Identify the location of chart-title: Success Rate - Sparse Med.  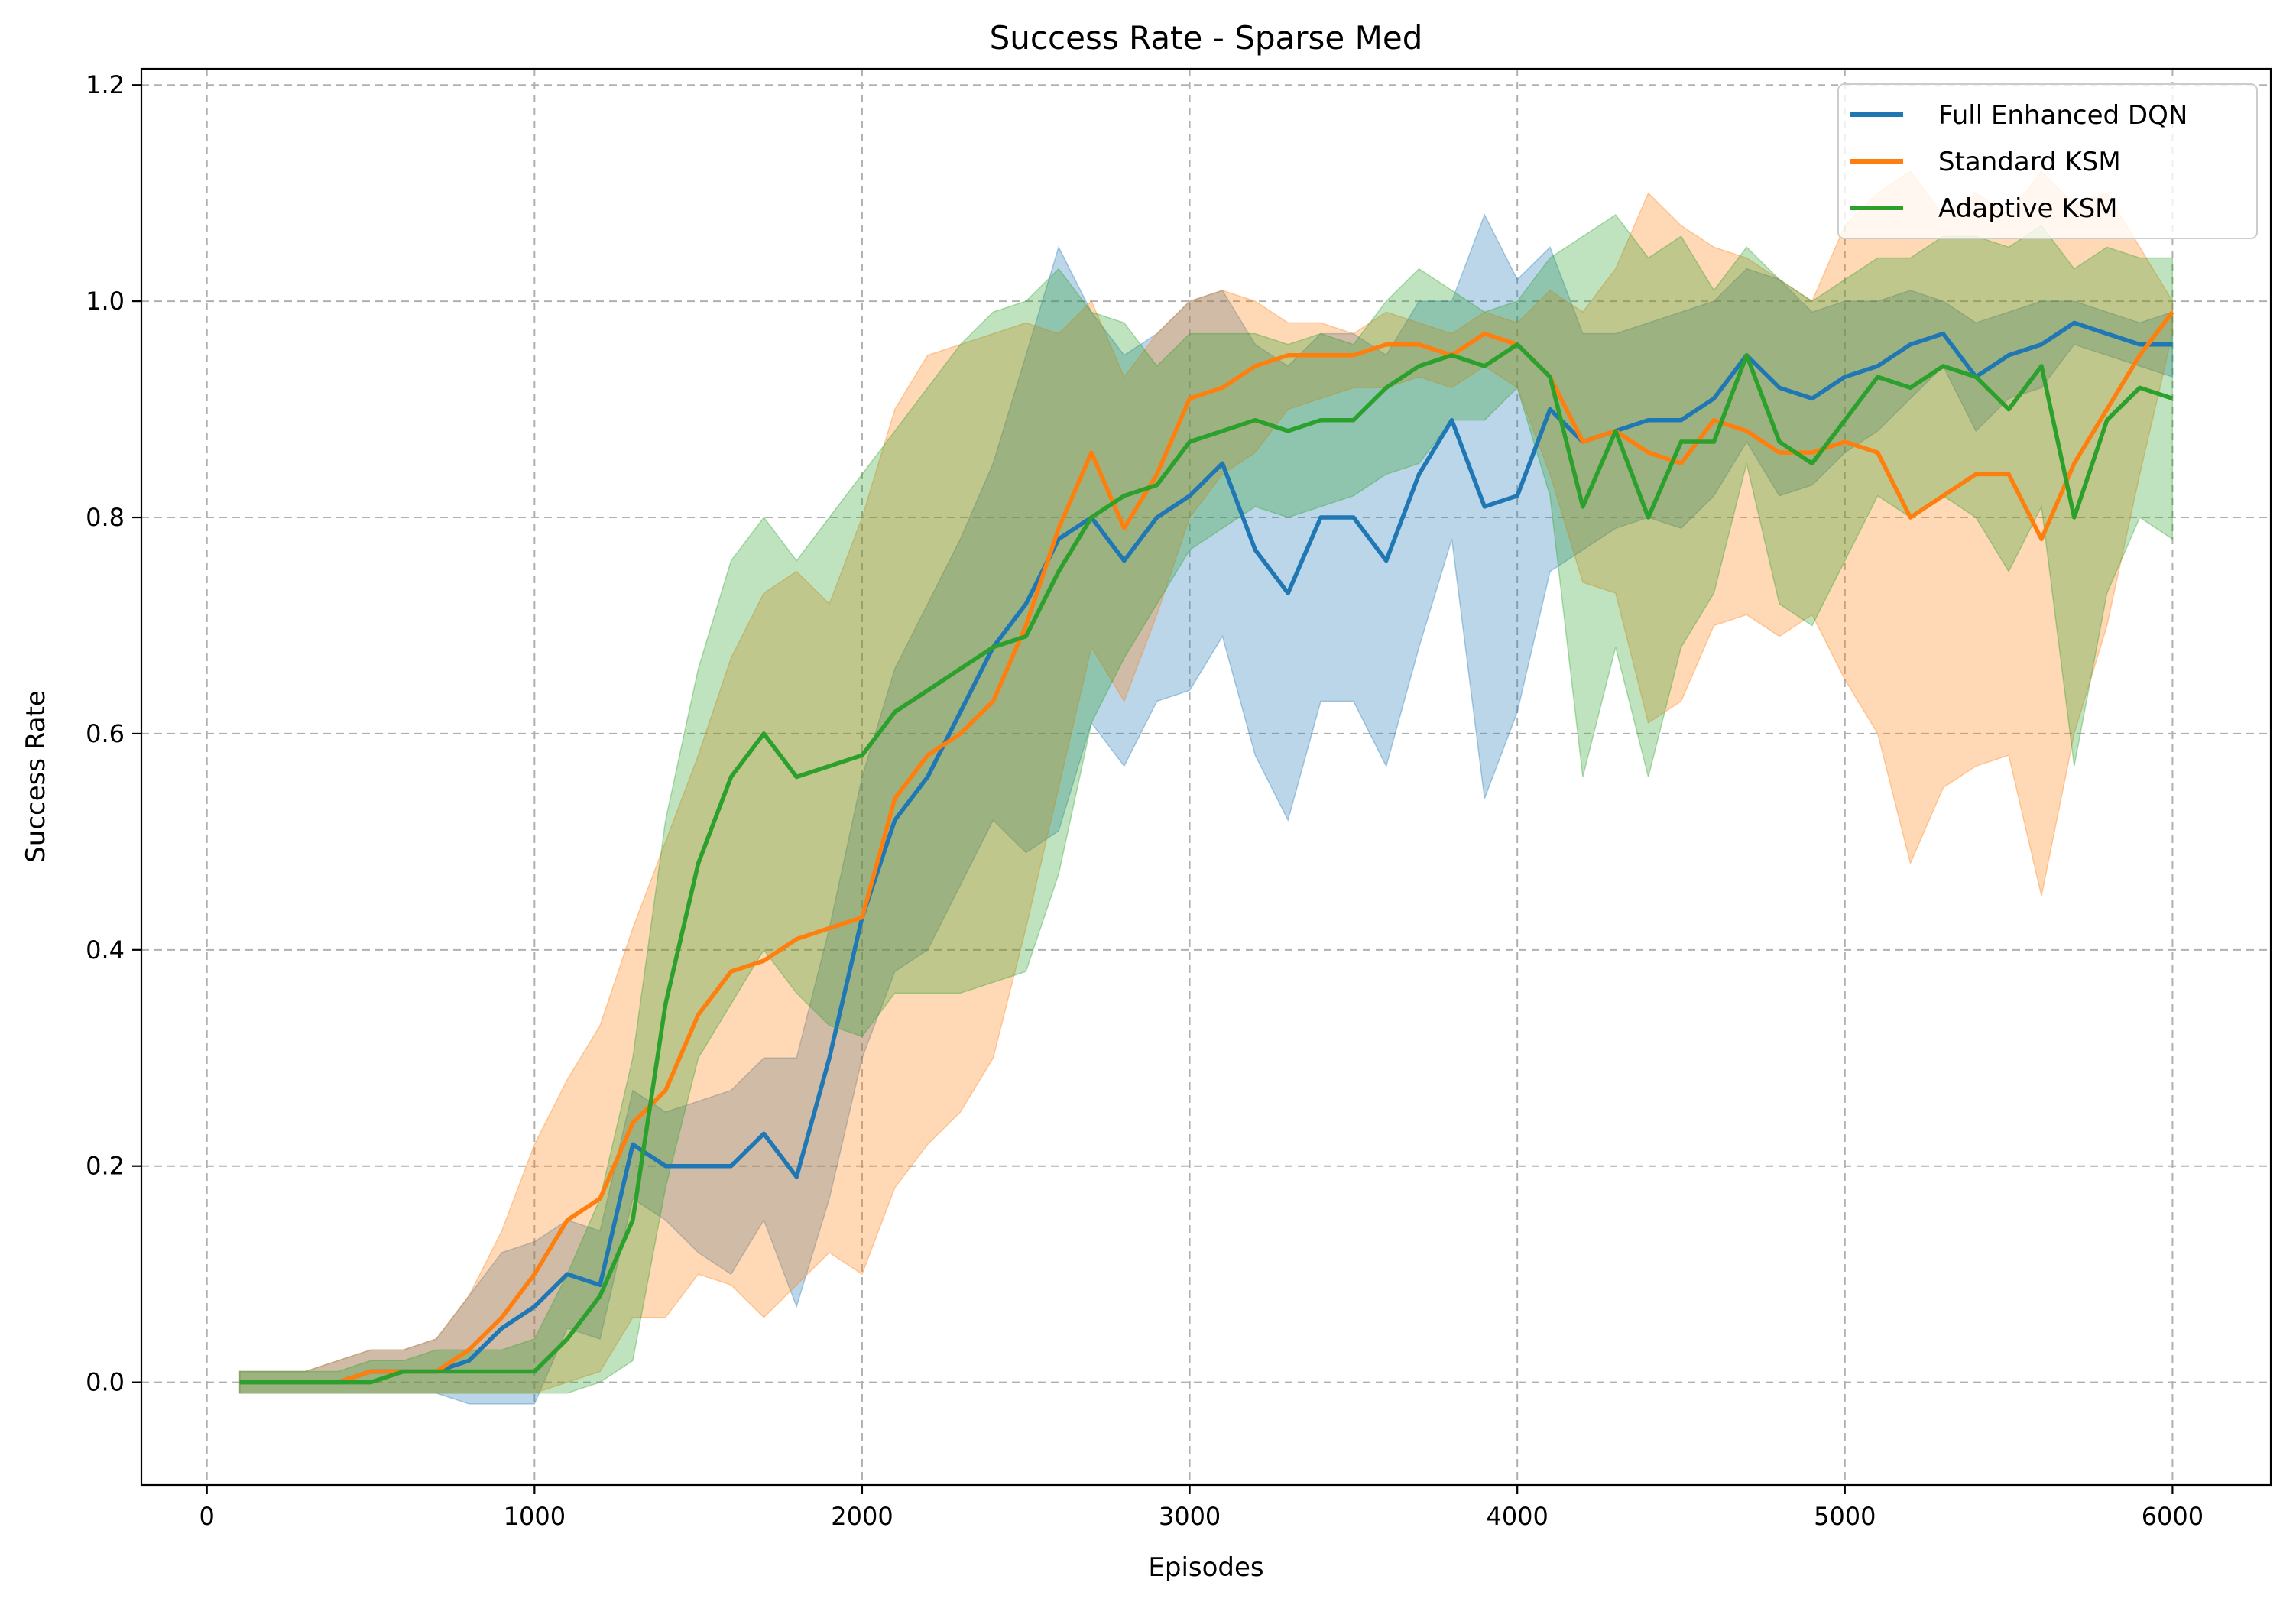
(1206, 38).